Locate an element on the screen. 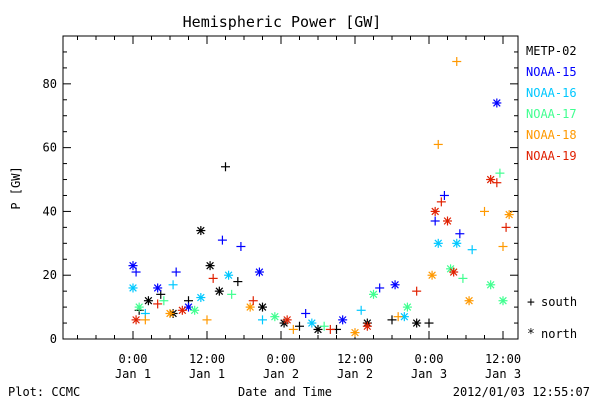  legend-marker-label: north is located at coordinates (559, 334).